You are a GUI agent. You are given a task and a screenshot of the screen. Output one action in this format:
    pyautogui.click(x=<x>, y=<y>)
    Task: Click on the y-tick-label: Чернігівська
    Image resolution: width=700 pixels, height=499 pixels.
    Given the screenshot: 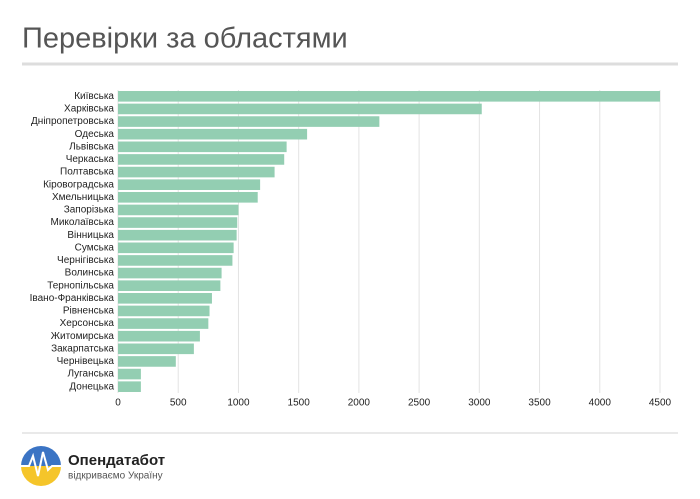 What is the action you would take?
    pyautogui.click(x=85, y=260)
    